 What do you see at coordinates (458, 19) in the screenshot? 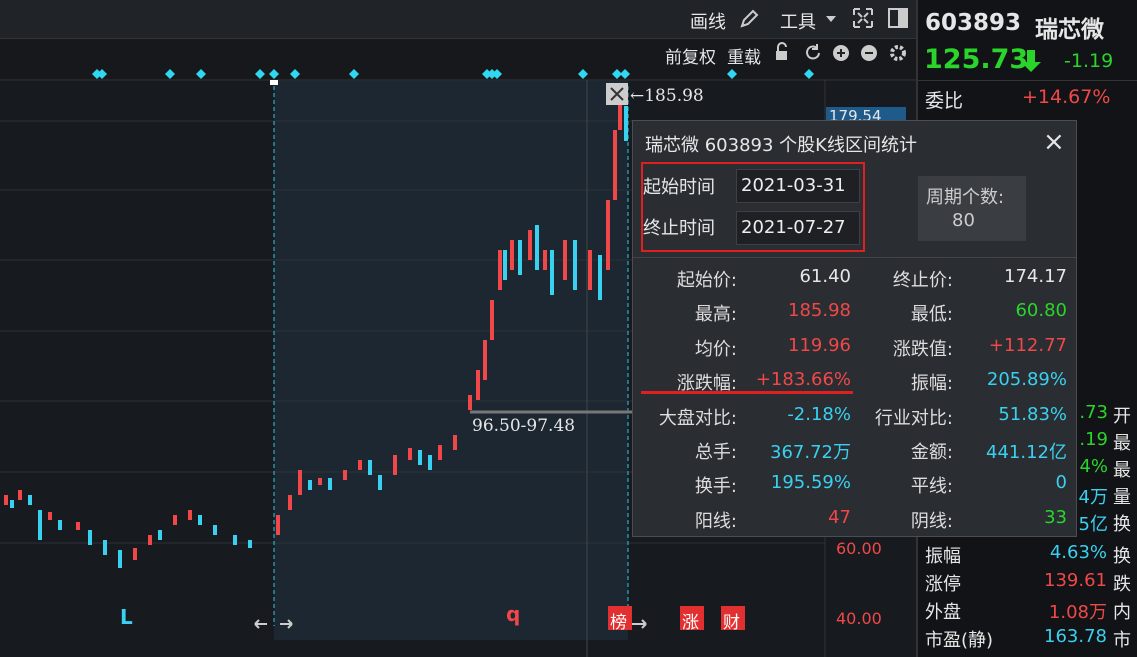
I see `toolbar` at bounding box center [458, 19].